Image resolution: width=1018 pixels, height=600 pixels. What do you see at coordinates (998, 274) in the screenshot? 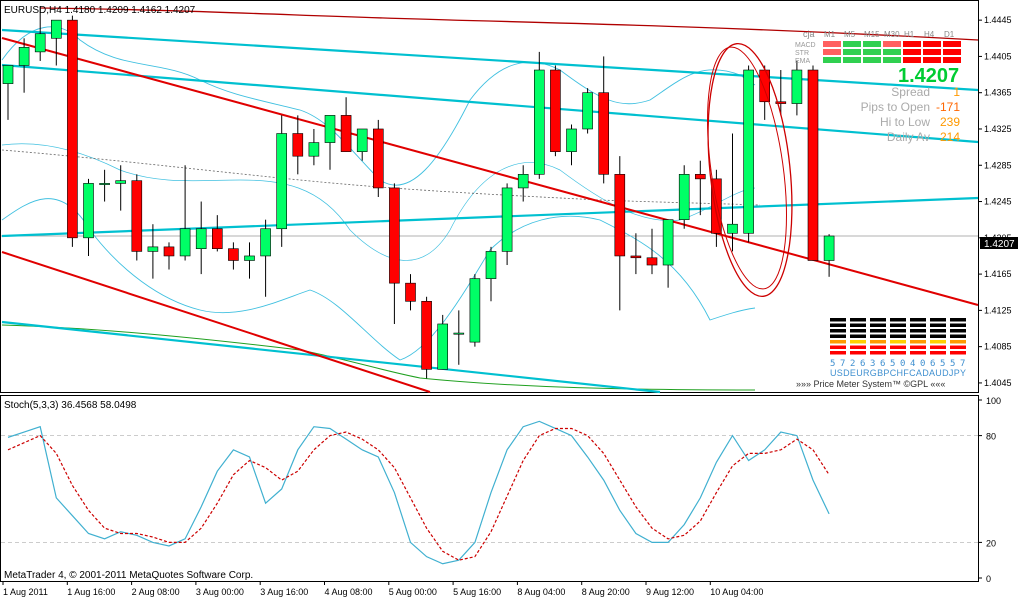
I see `price-tick-label: 1.4165` at bounding box center [998, 274].